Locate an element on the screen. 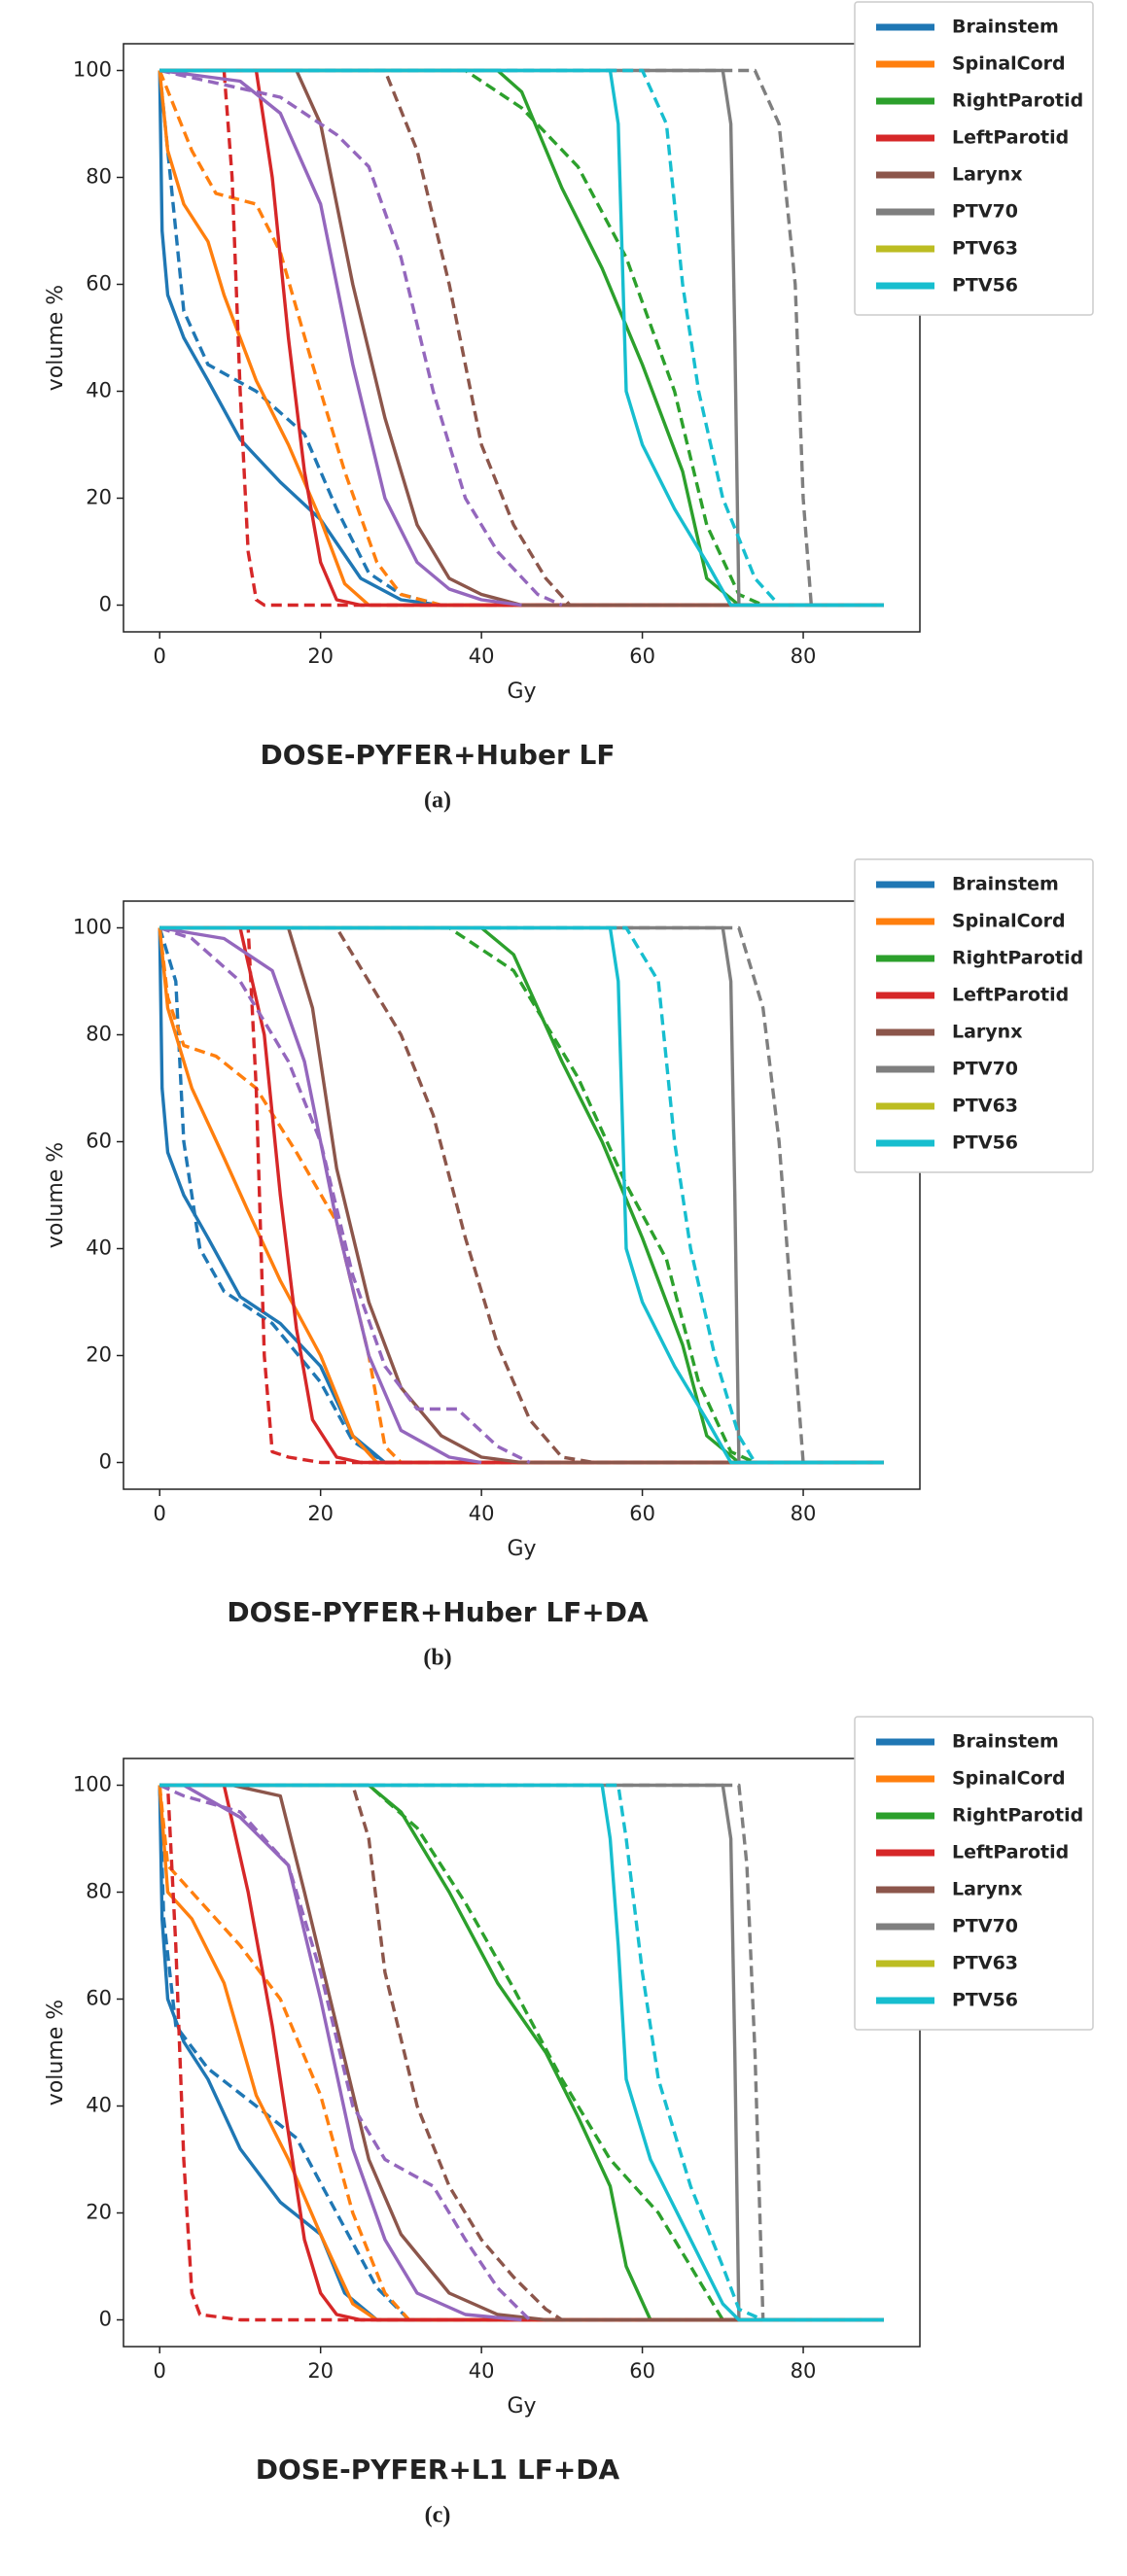 The height and width of the screenshot is (2576, 1127). chart-title: DOSE-PYFER+L1 LF+DA is located at coordinates (438, 2470).